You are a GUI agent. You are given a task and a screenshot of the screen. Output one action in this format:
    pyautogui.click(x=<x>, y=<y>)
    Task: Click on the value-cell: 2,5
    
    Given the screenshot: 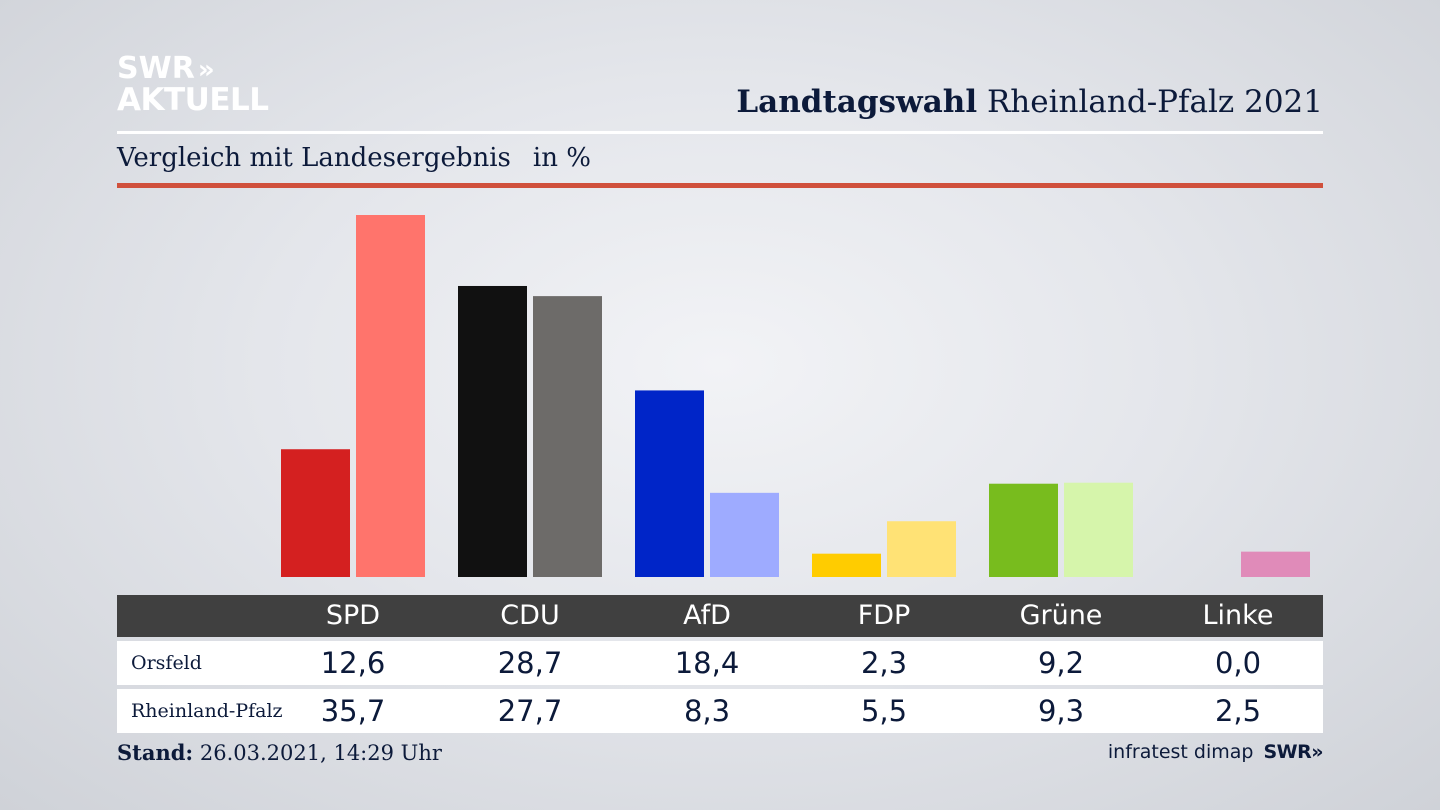 What is the action you would take?
    pyautogui.click(x=1238, y=711)
    